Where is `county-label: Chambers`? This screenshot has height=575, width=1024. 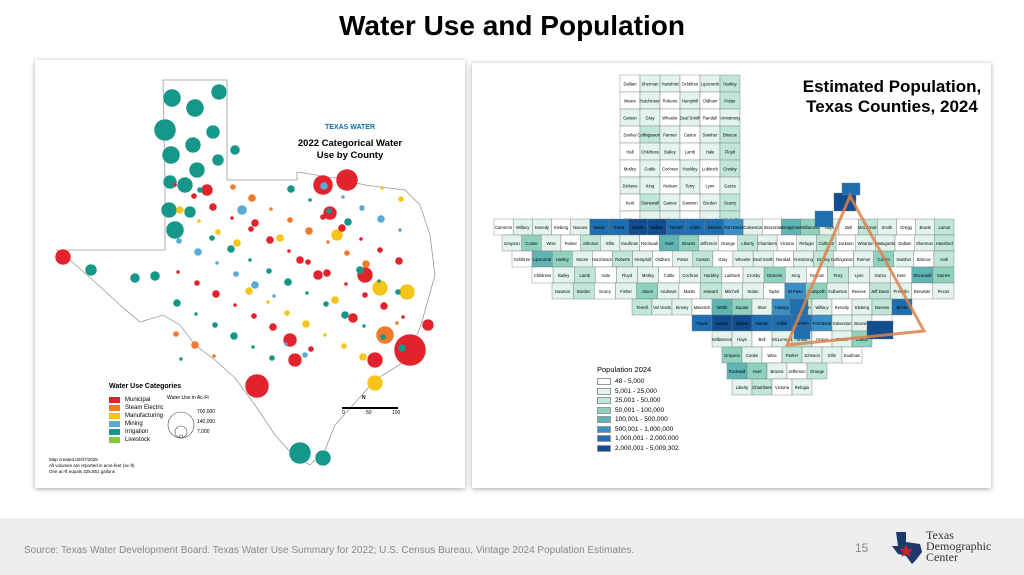 county-label: Chambers is located at coordinates (761, 387).